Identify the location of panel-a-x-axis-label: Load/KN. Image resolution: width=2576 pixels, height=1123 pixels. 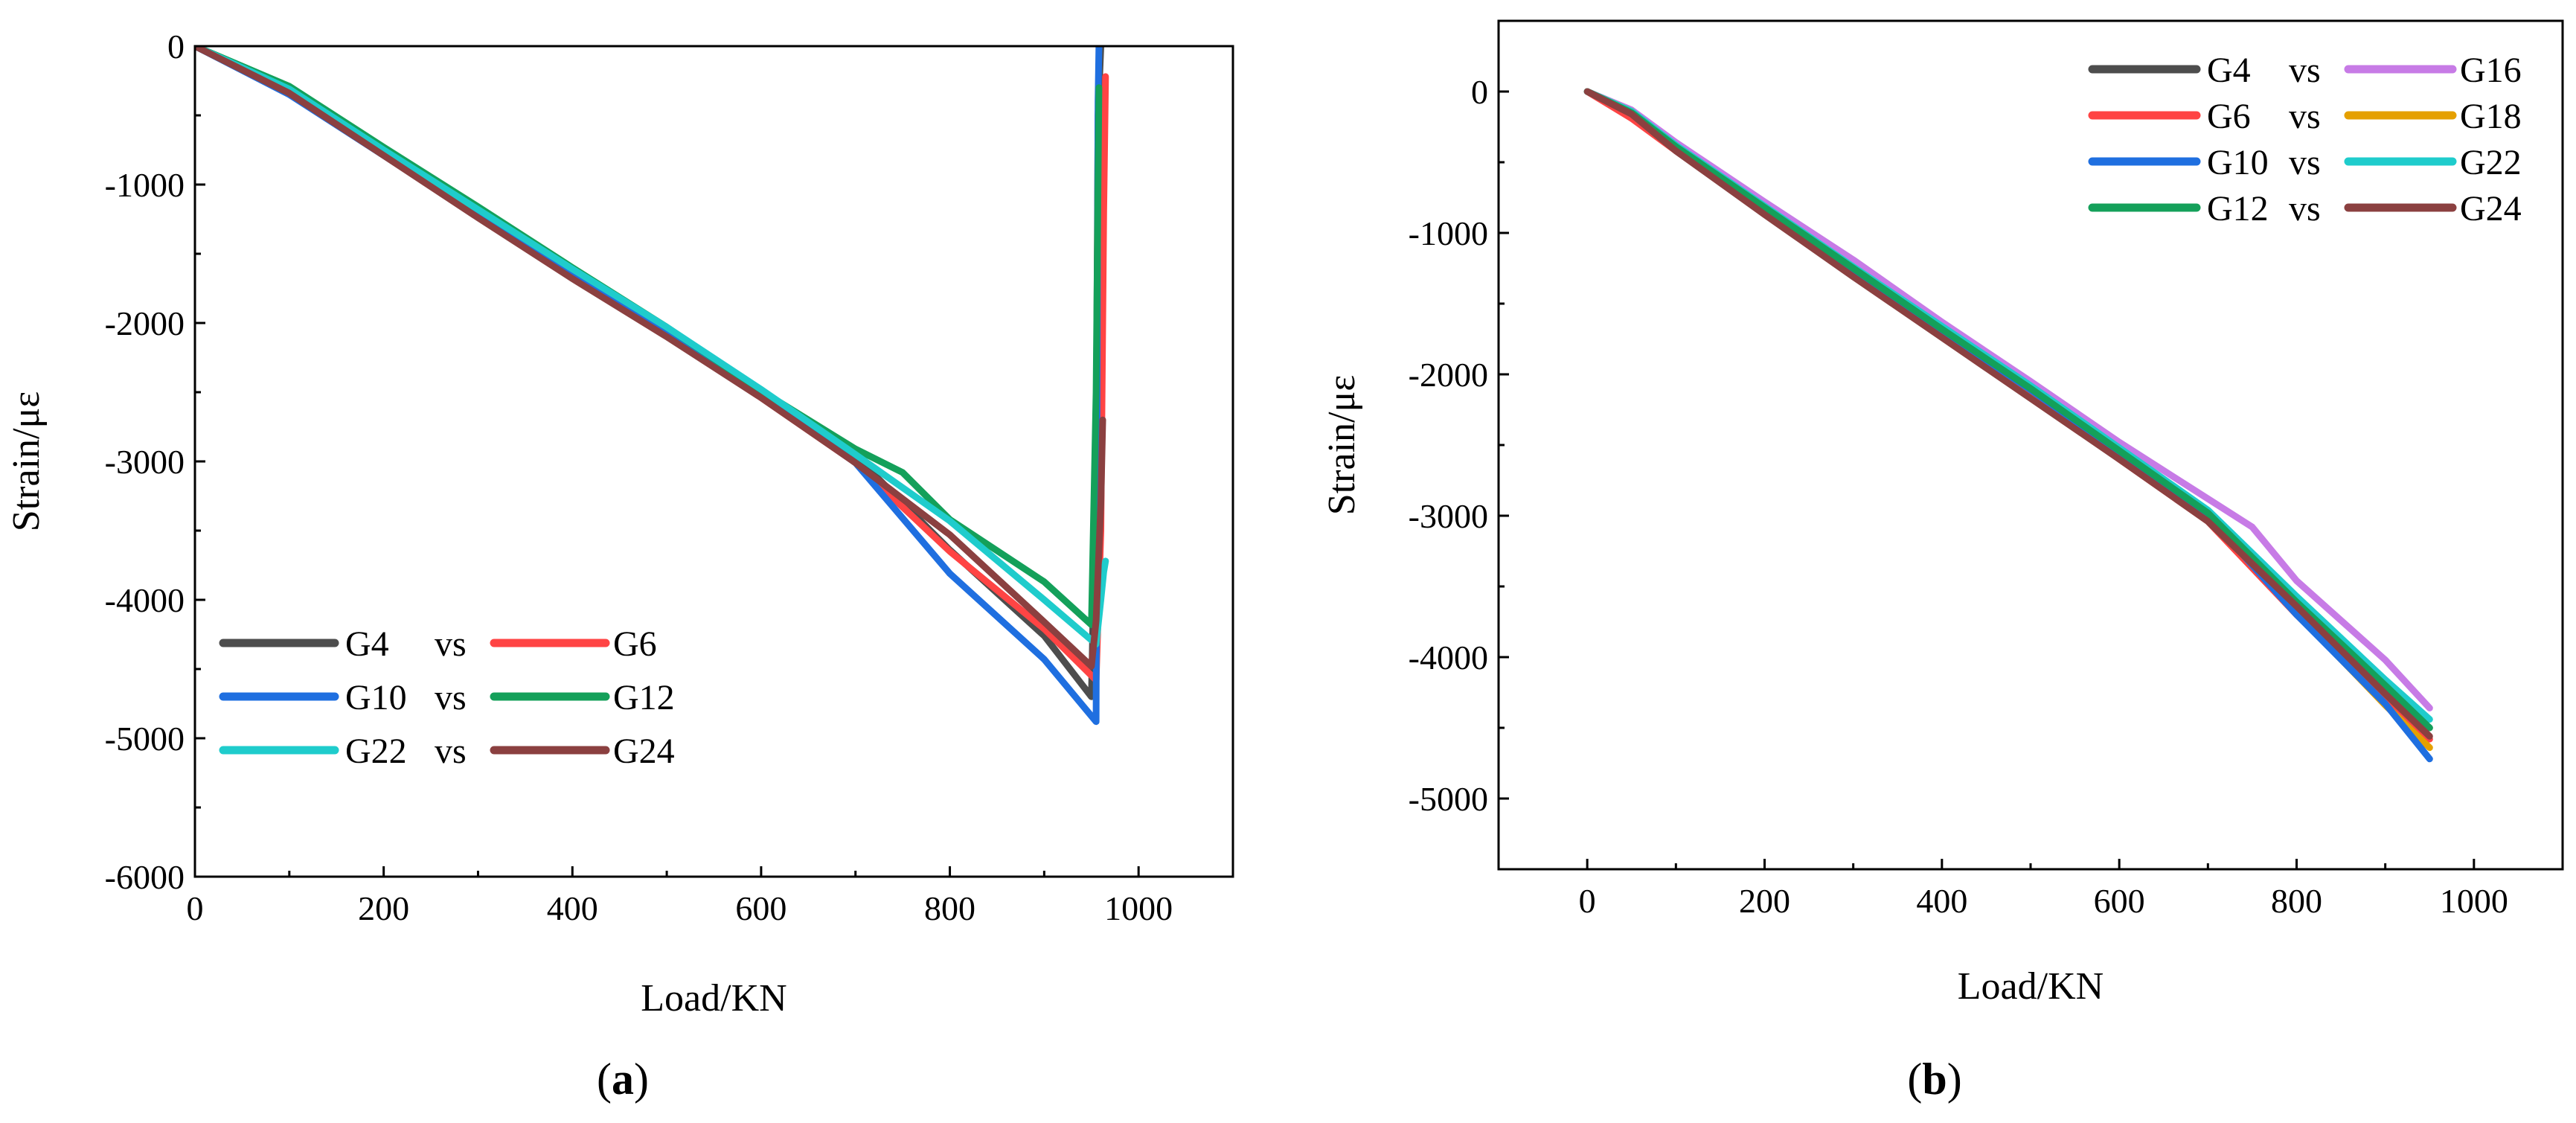
(713, 998).